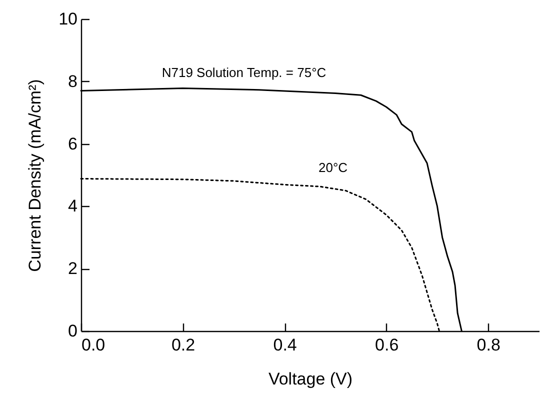 The height and width of the screenshot is (401, 540). Describe the element at coordinates (73, 206) in the screenshot. I see `y-tick-label: 4` at that location.